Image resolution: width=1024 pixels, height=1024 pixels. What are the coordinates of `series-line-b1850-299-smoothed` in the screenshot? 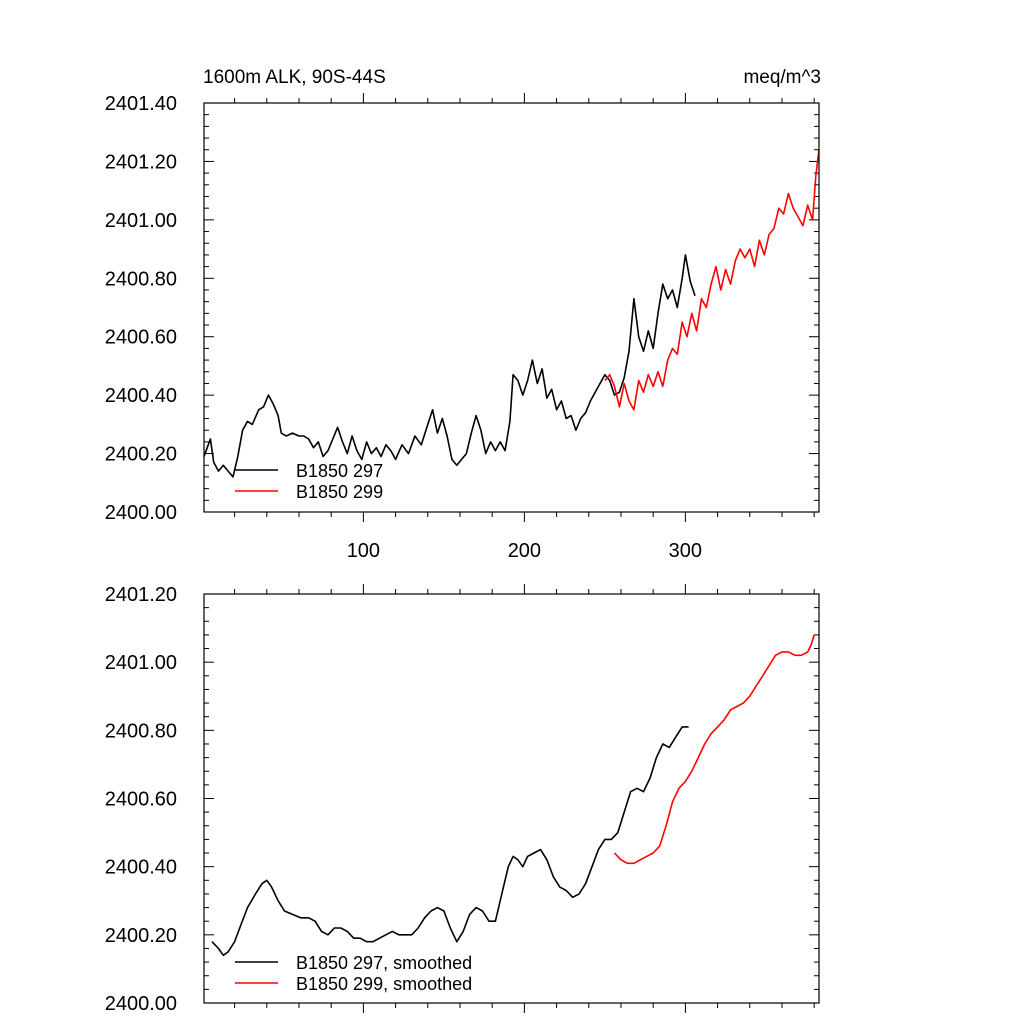 It's located at (714, 749).